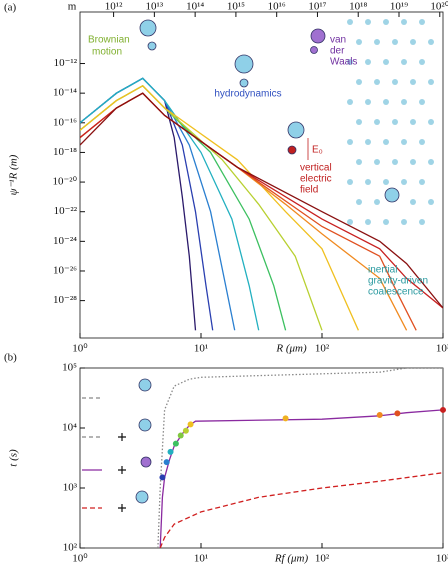  I want to click on y-tick-label: 10⁻²⁸, so click(65, 300).